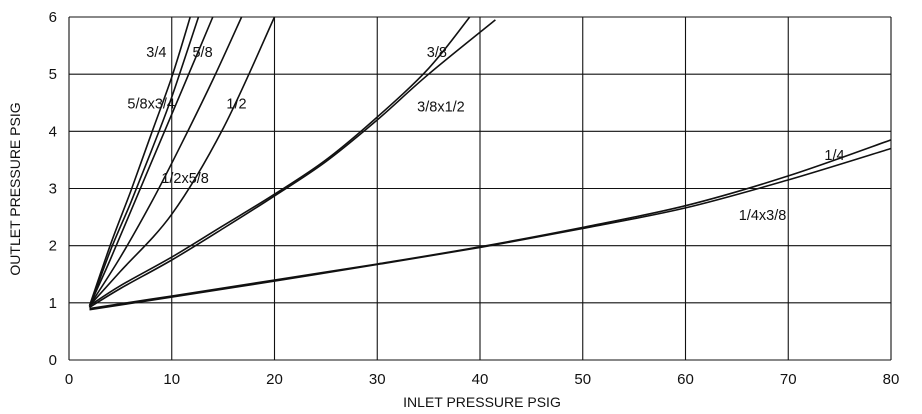  What do you see at coordinates (151, 104) in the screenshot?
I see `curve-label: 5/8x3/4` at bounding box center [151, 104].